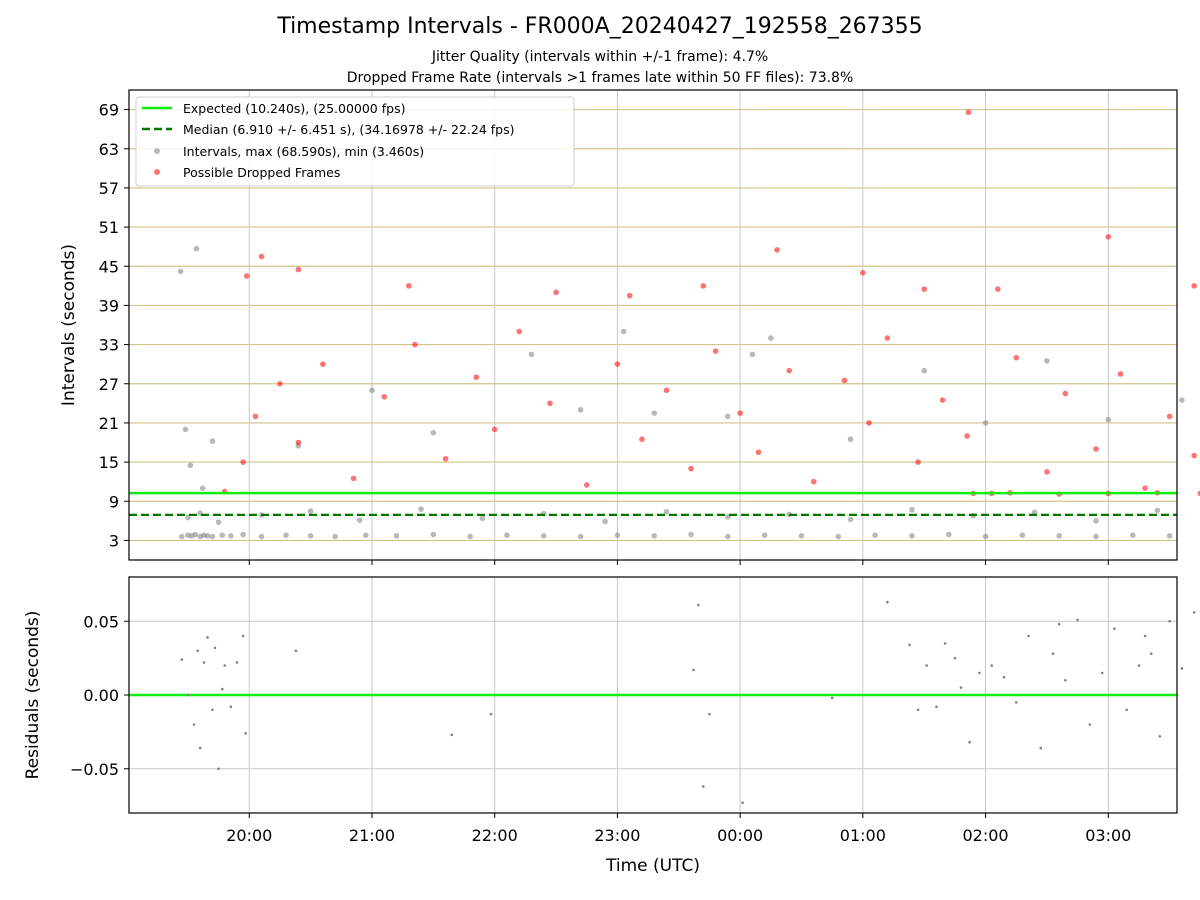  I want to click on x-tick-label: 02:00, so click(986, 835).